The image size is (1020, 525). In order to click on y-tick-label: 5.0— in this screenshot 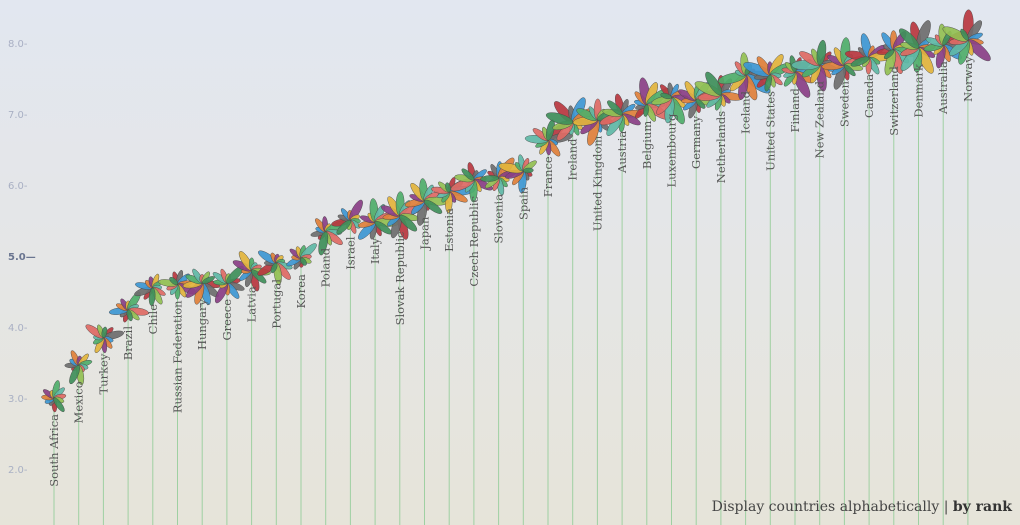, I will do `click(22, 257)`.